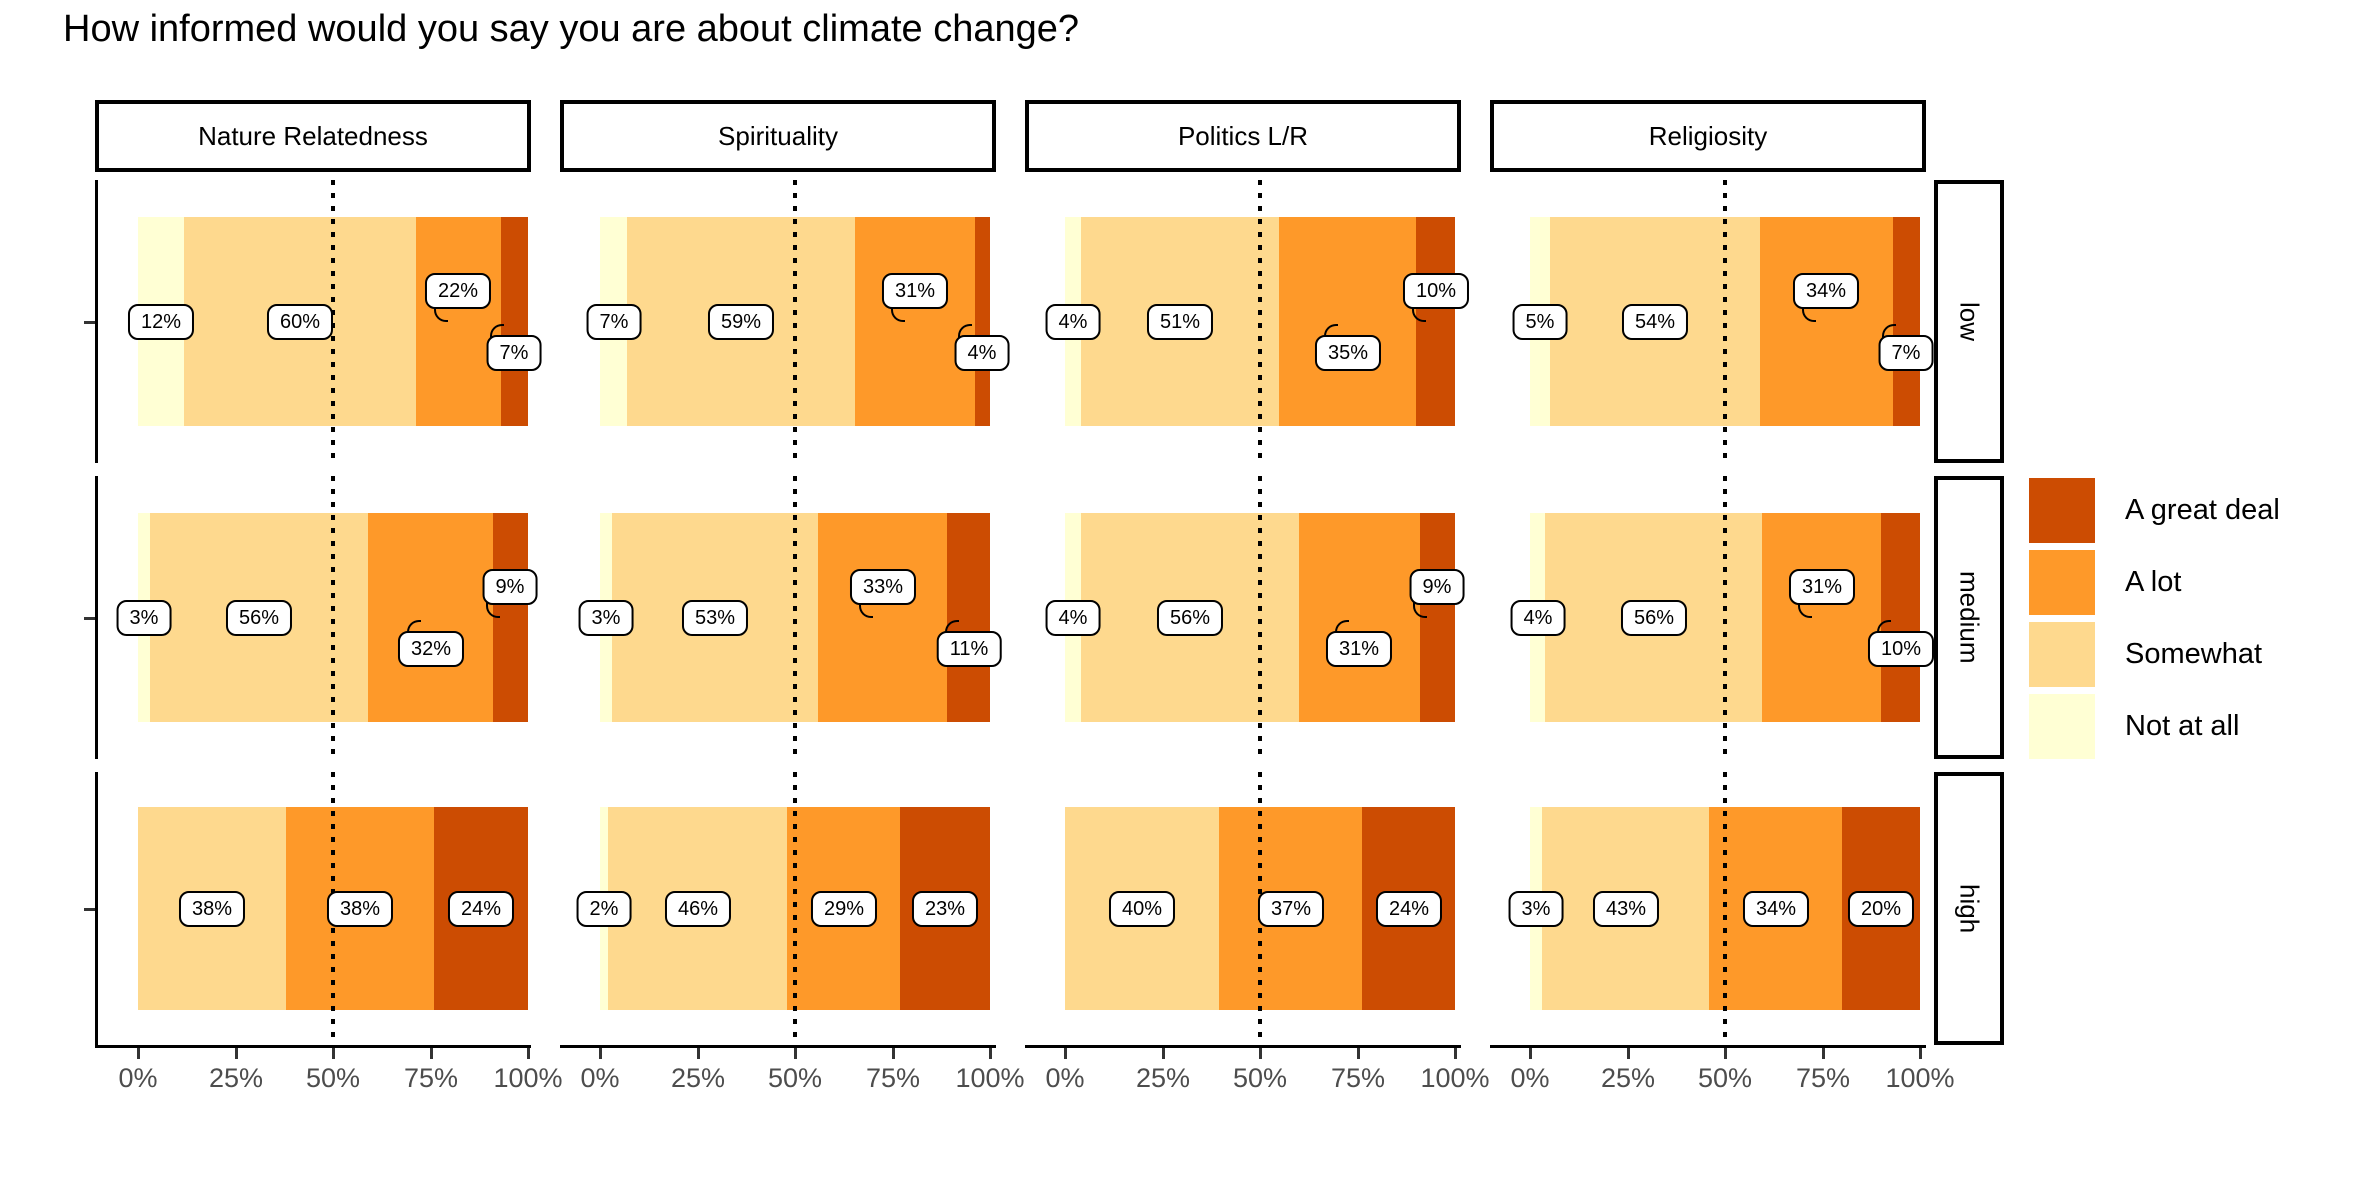 This screenshot has height=1181, width=2362. Describe the element at coordinates (161, 322) in the screenshot. I see `value-label: 12%` at that location.